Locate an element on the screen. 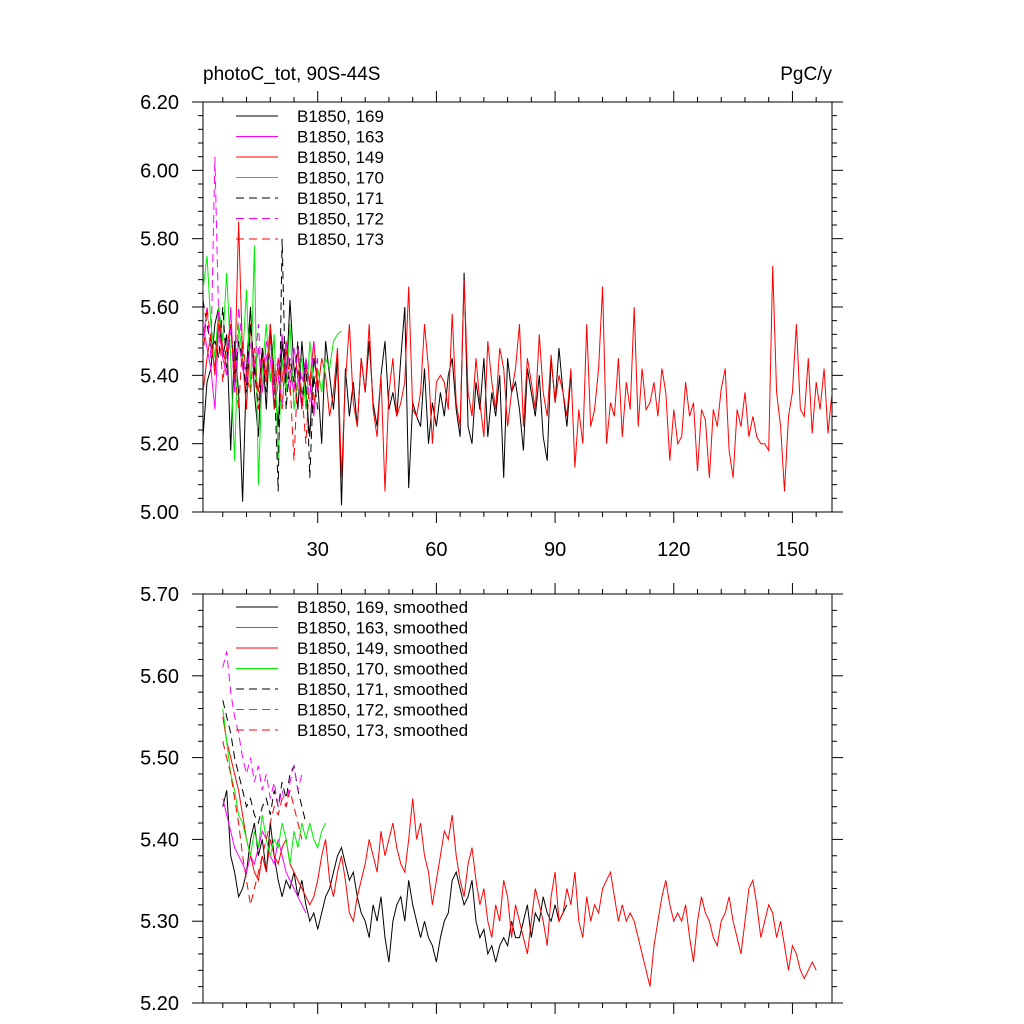 The image size is (1024, 1024). y-tick-label: 6.20 is located at coordinates (159, 103).